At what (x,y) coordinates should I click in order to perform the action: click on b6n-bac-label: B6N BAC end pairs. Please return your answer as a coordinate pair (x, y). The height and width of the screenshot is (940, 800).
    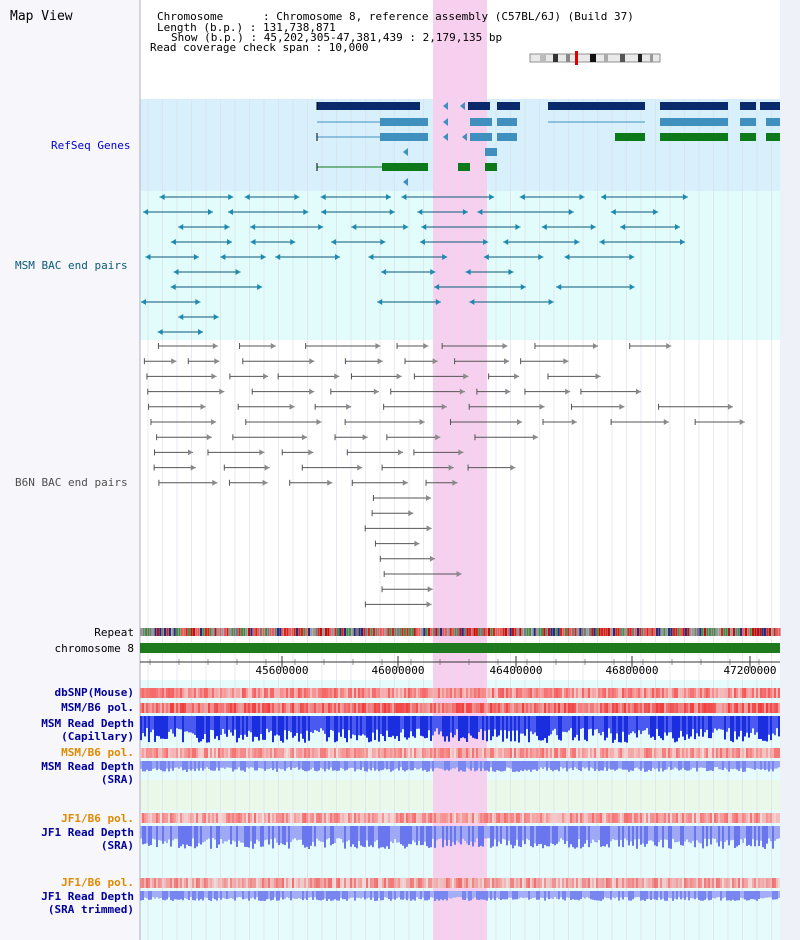
    Looking at the image, I should click on (71, 482).